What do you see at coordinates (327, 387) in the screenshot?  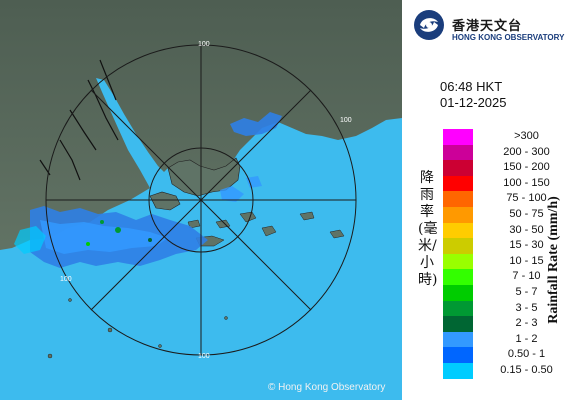 I see `copyright-notice: © Hong Kong Observatory` at bounding box center [327, 387].